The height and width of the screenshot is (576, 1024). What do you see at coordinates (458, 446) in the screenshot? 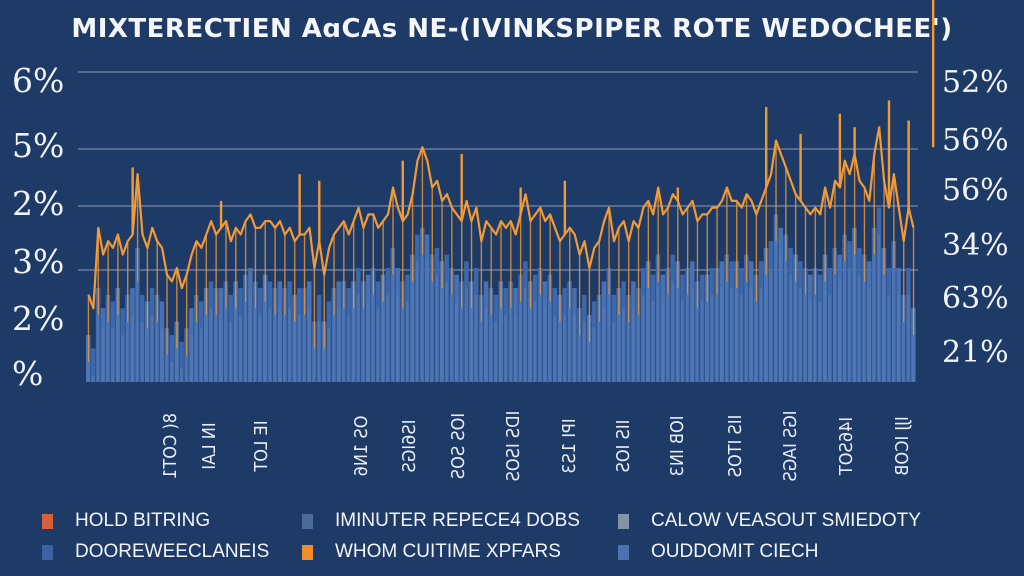
I see `x-tick-label: IOS SOS` at bounding box center [458, 446].